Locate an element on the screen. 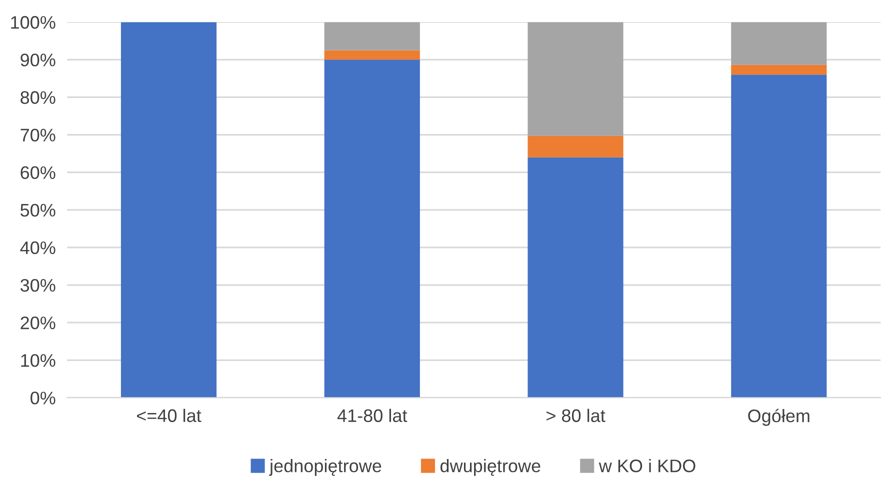 Image resolution: width=894 pixels, height=491 pixels. y-tick-label: 20% is located at coordinates (38, 323).